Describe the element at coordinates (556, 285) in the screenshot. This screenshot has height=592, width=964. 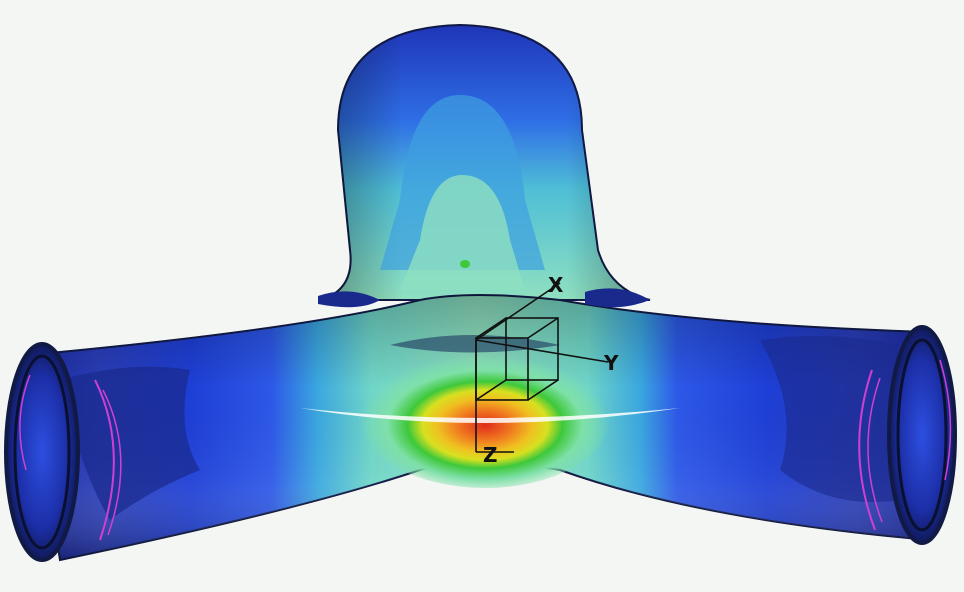
I see `axis-label-x: X` at that location.